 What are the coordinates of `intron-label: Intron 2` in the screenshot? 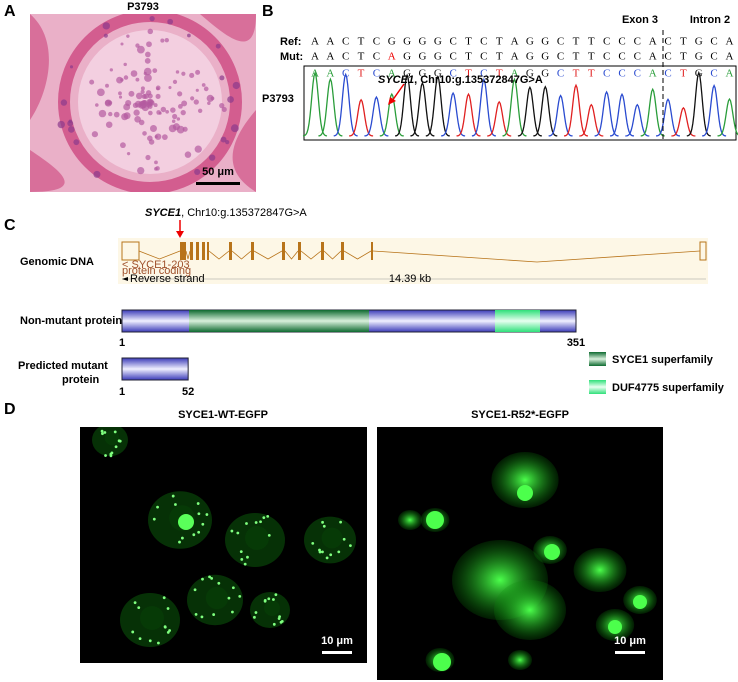 It's located at (710, 20).